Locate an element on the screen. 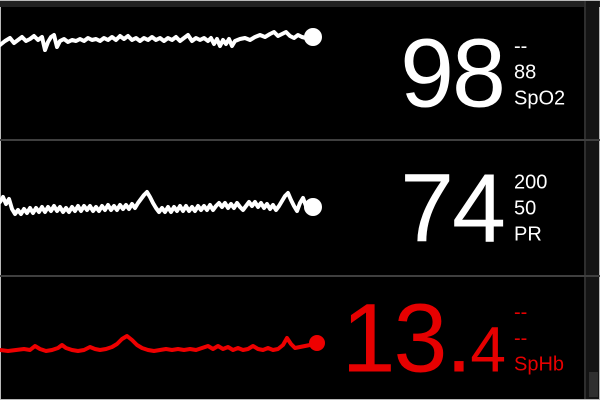 The height and width of the screenshot is (400, 600). spo2-label: SpO2 is located at coordinates (540, 98).